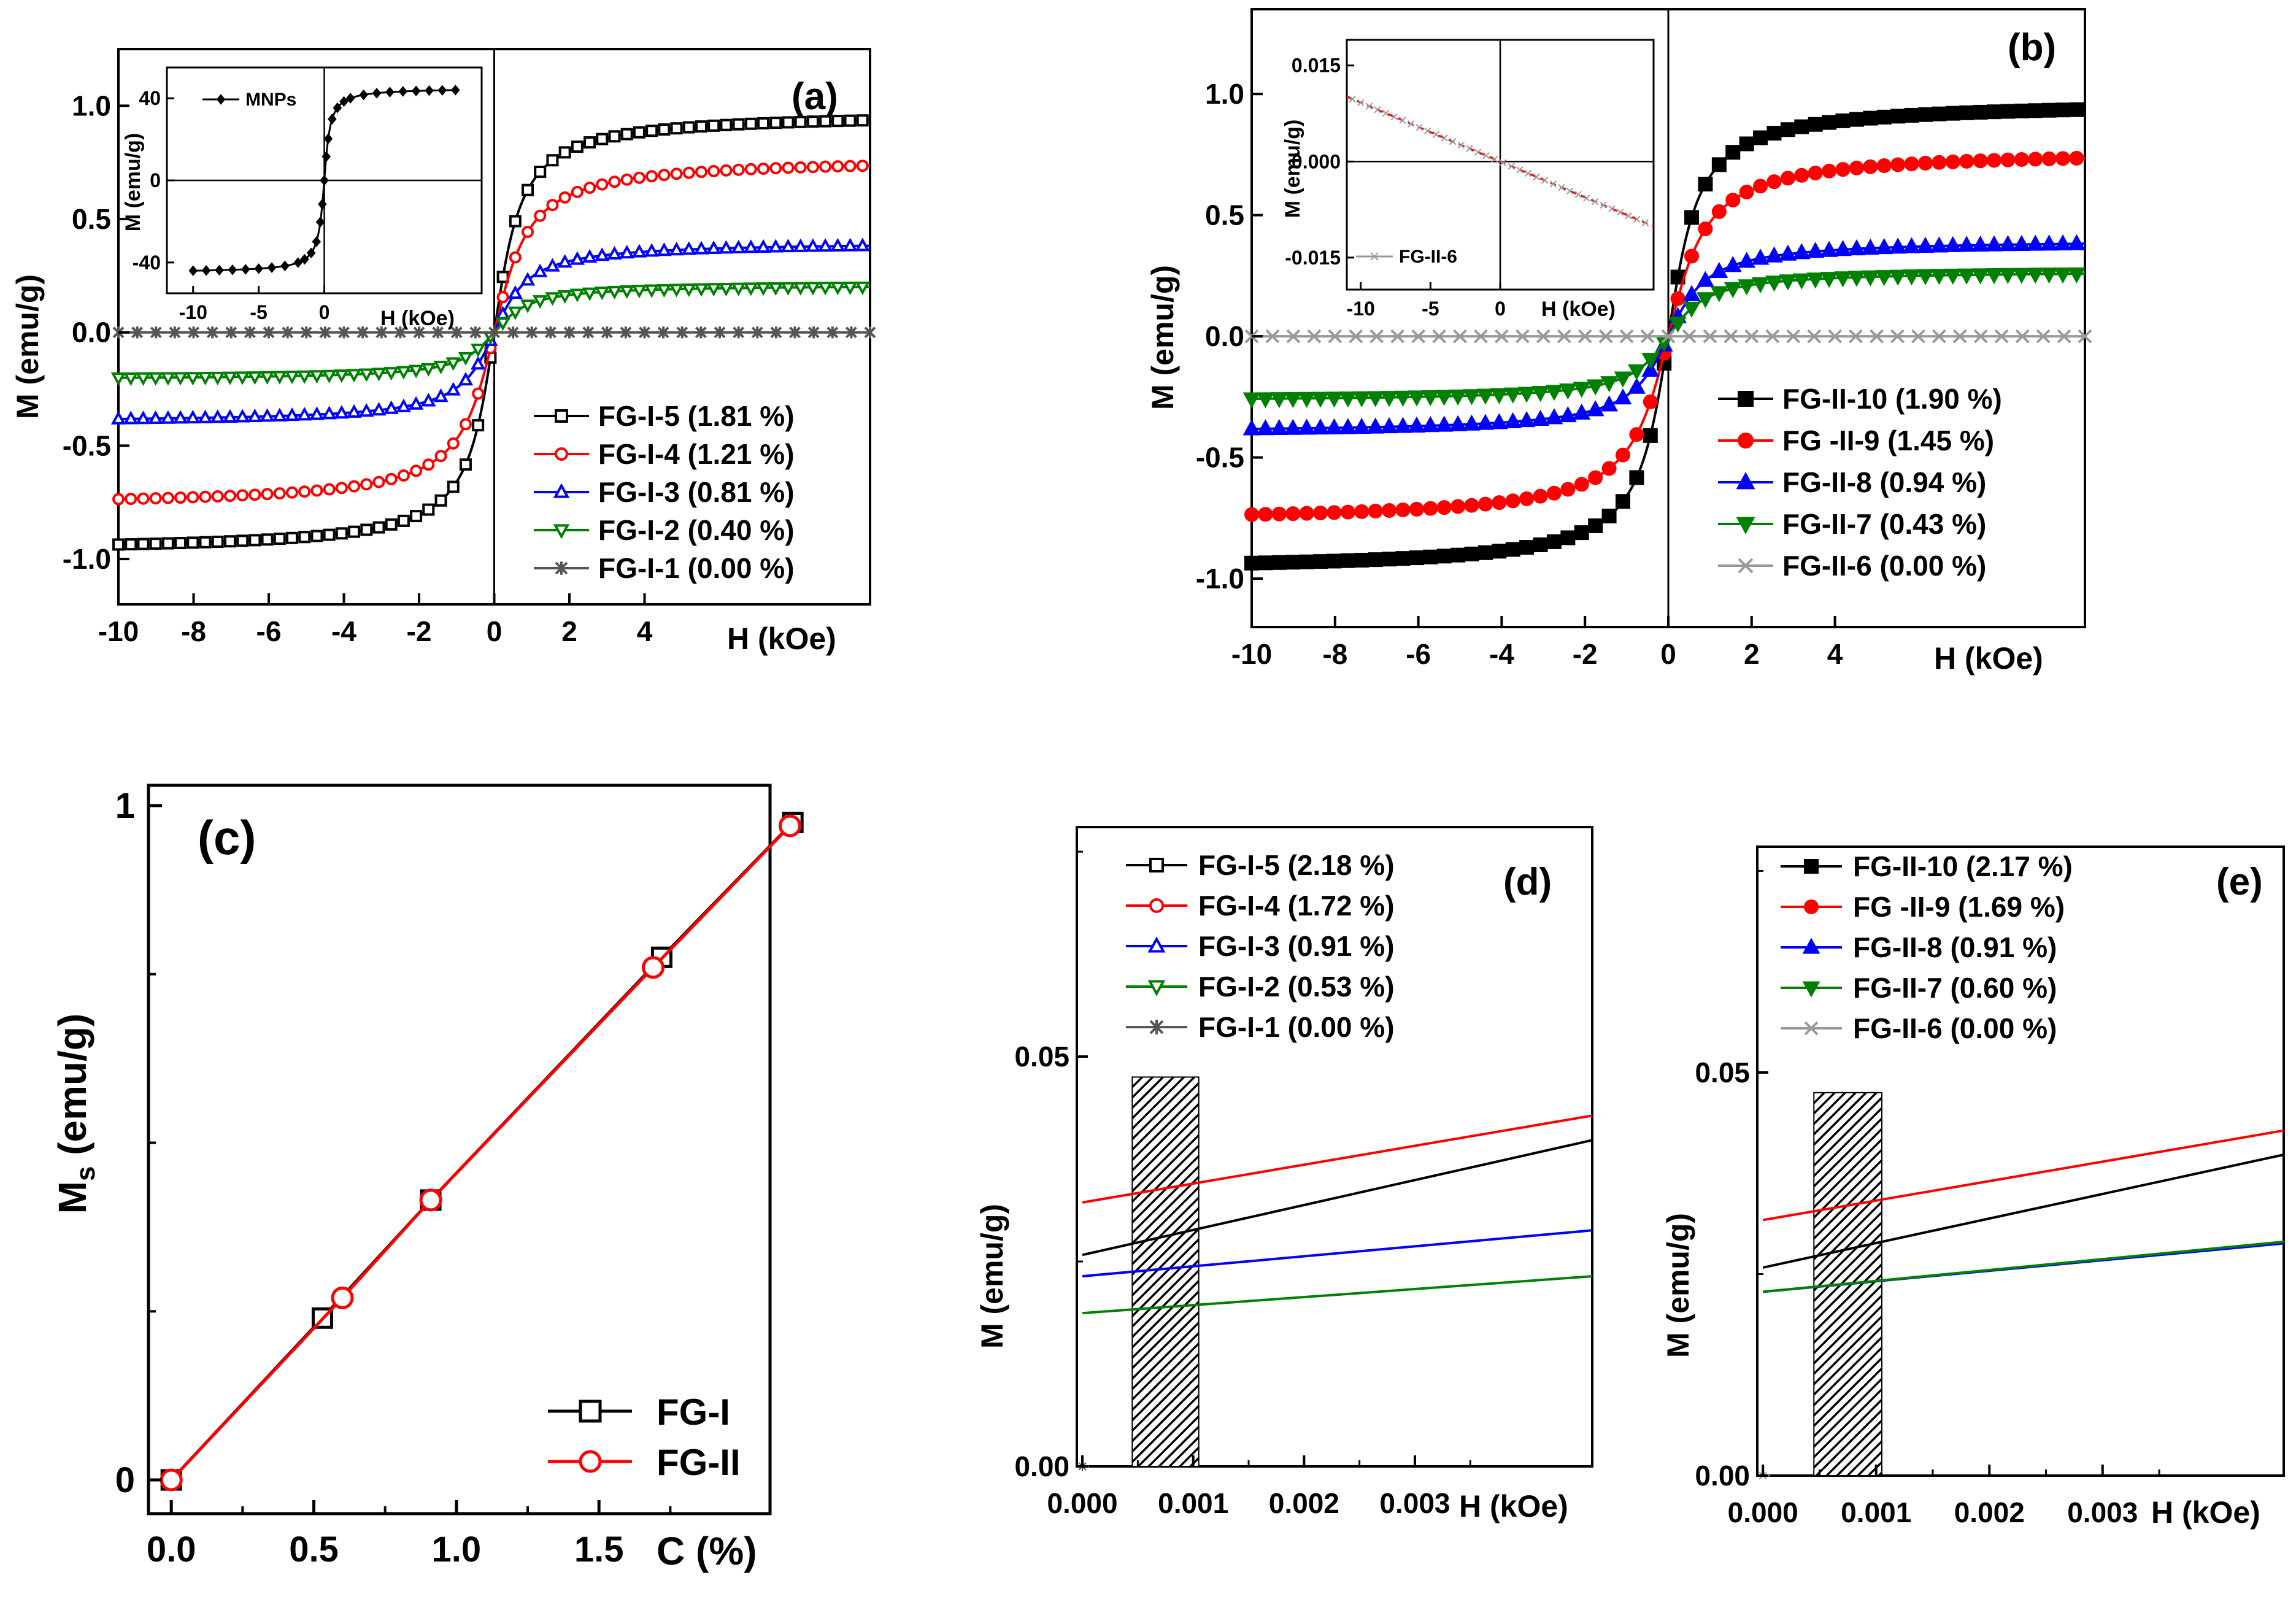  What do you see at coordinates (1418, 654) in the screenshot?
I see `x-tick-label: -6` at bounding box center [1418, 654].